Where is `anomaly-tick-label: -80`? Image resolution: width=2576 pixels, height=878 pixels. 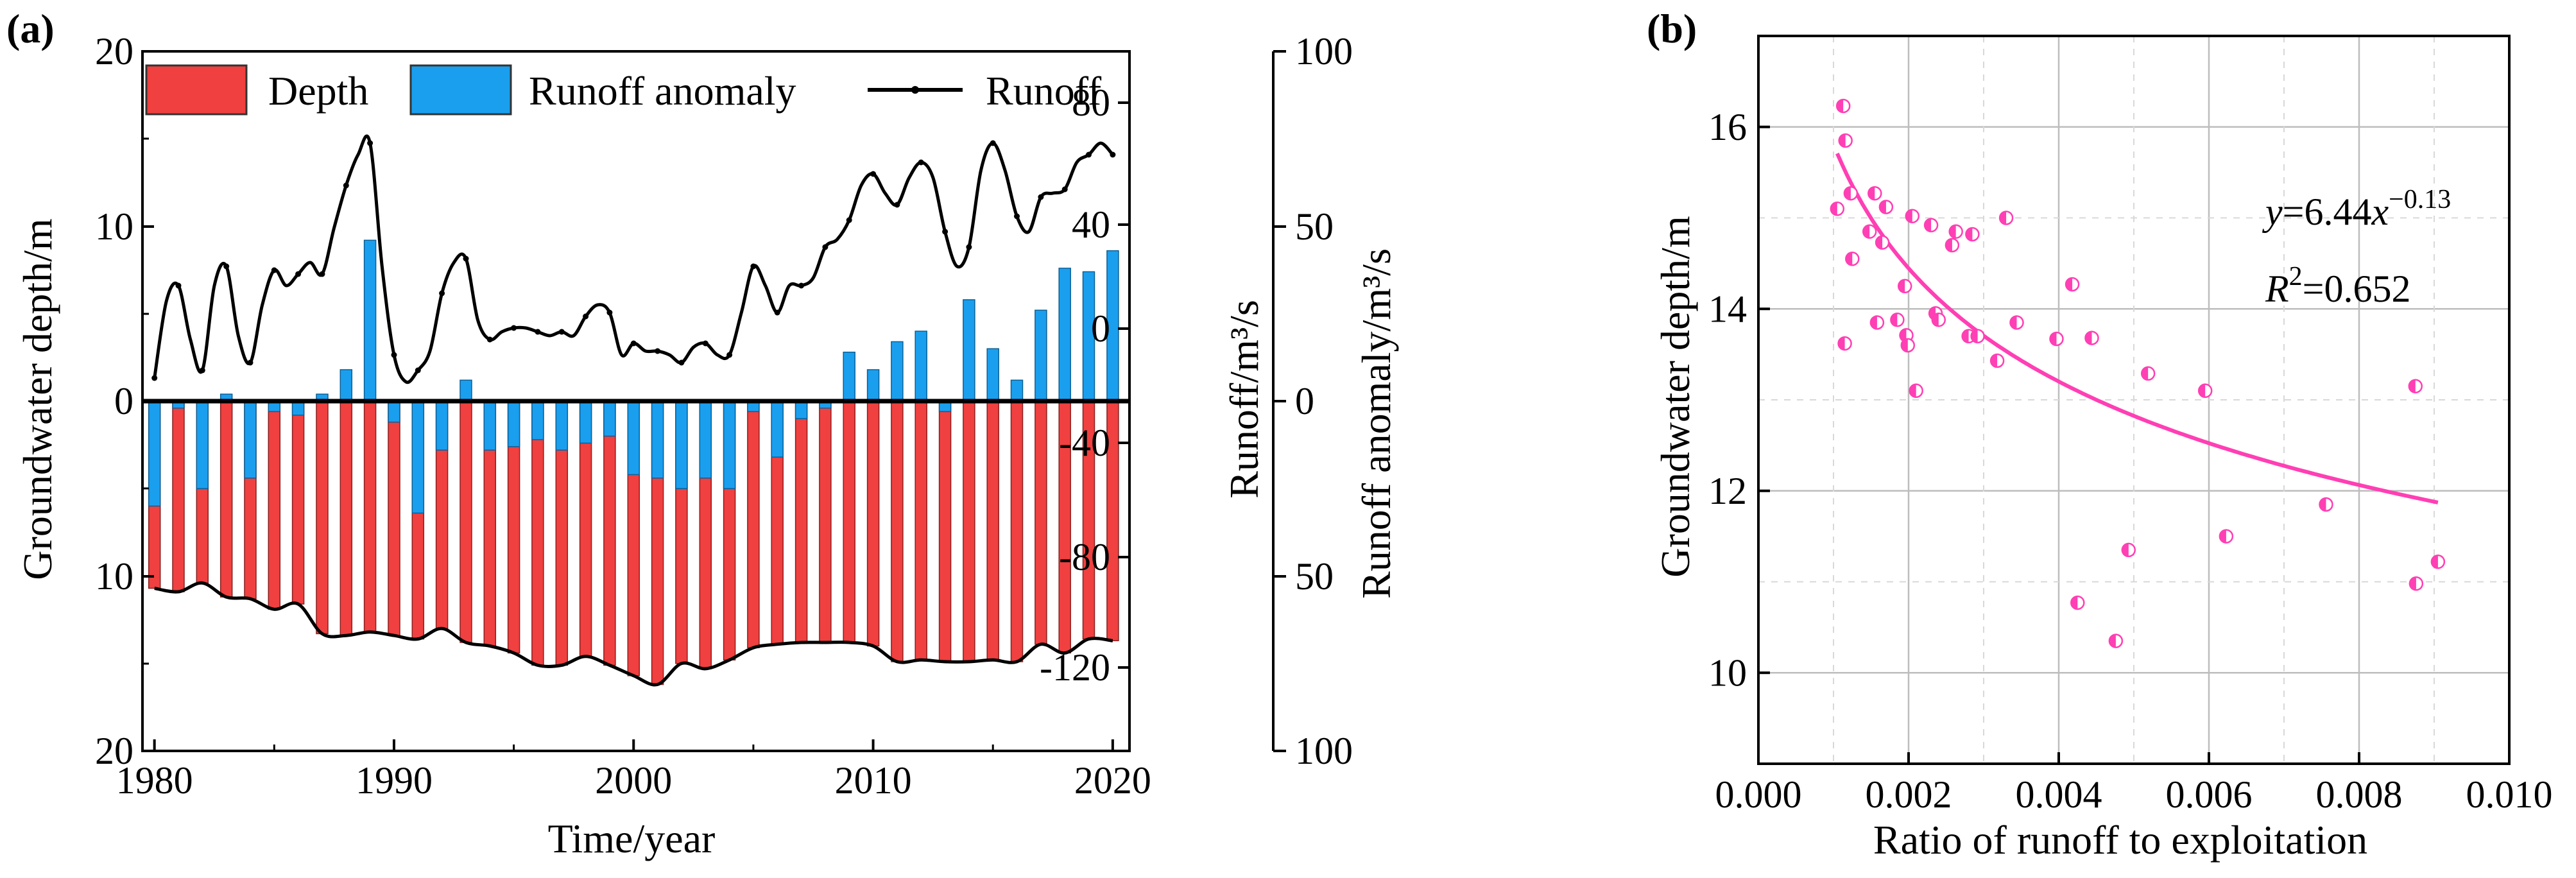
anomaly-tick-label: -80 is located at coordinates (1084, 557).